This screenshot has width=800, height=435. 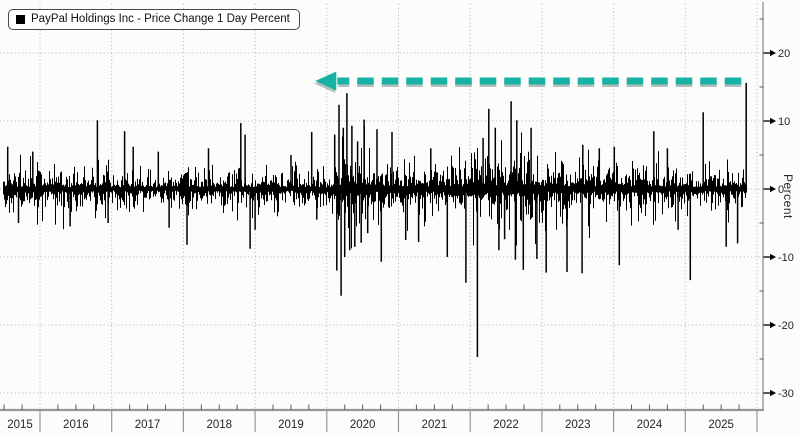 I want to click on x-year-label: 2022, so click(x=506, y=425).